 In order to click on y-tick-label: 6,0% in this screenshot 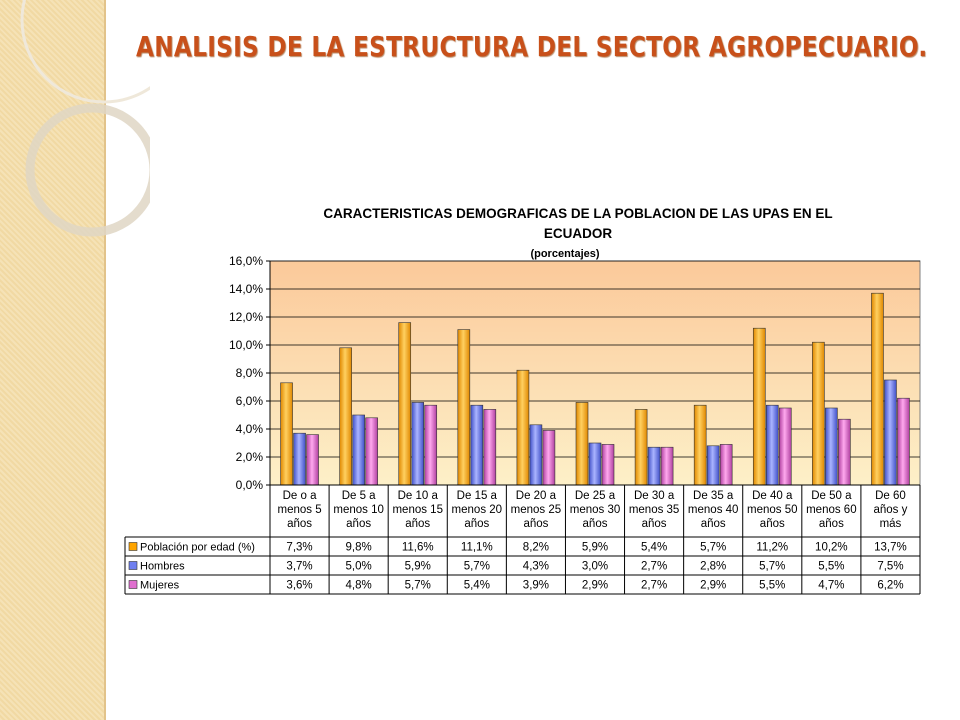, I will do `click(250, 401)`.